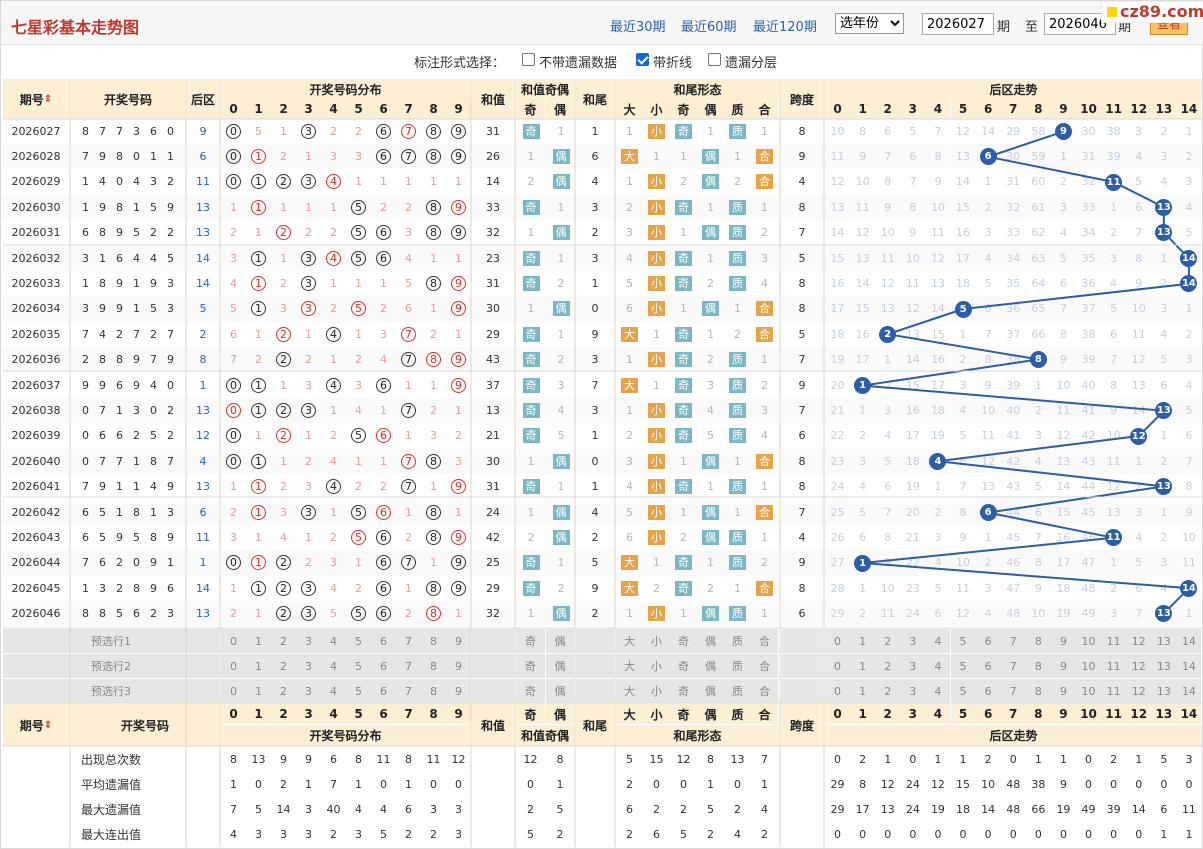  What do you see at coordinates (1080, 24) in the screenshot?
I see `to-issue-input` at bounding box center [1080, 24].